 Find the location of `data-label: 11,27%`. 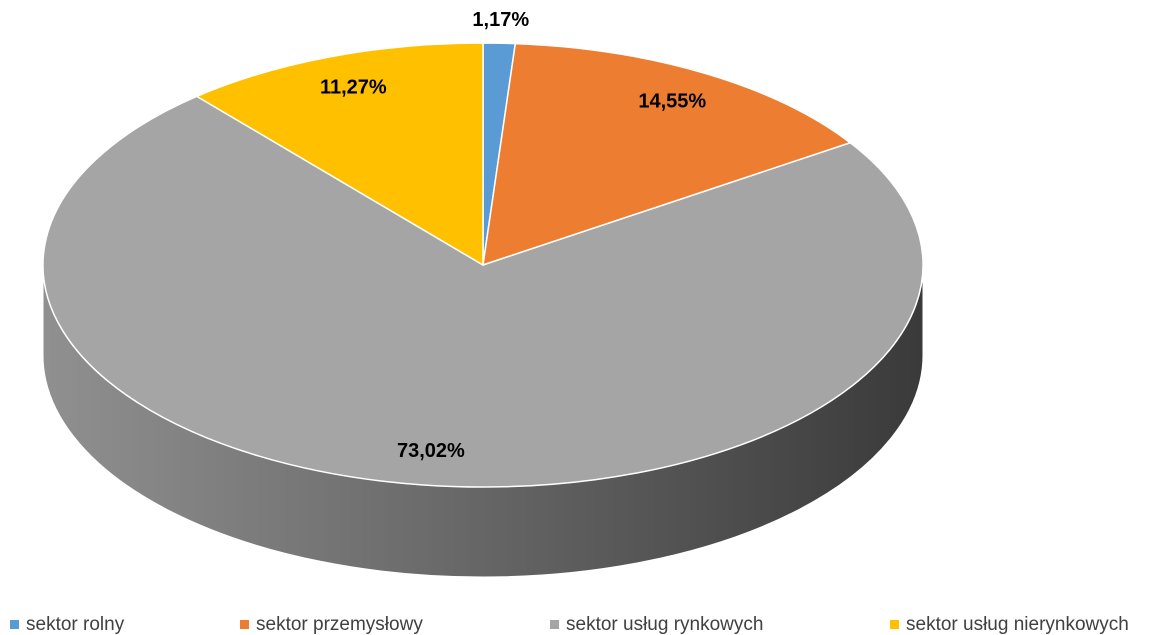

data-label: 11,27% is located at coordinates (353, 87).